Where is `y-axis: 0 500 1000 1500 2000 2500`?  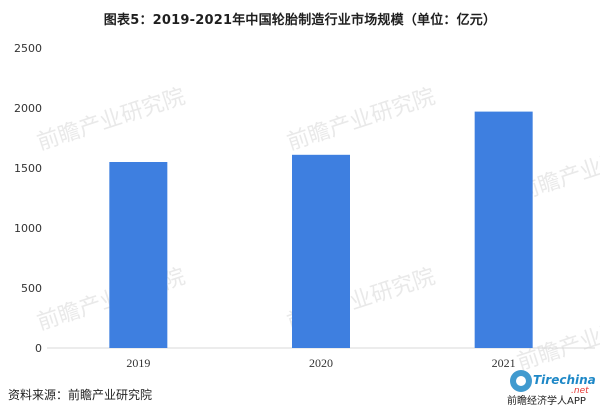 y-axis: 0 500 1000 1500 2000 2500 is located at coordinates (28, 198).